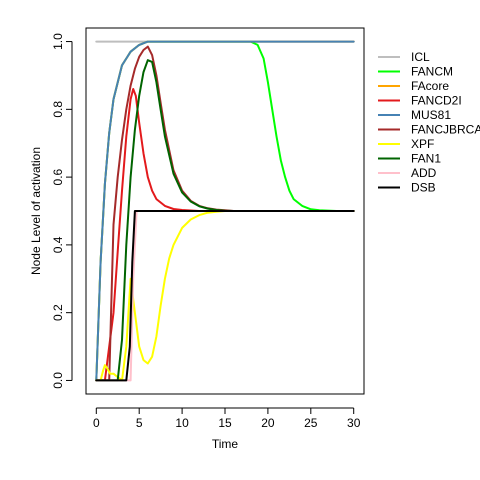 The image size is (480, 480). What do you see at coordinates (36, 211) in the screenshot?
I see `y-axis-label: Node Level of activation` at bounding box center [36, 211].